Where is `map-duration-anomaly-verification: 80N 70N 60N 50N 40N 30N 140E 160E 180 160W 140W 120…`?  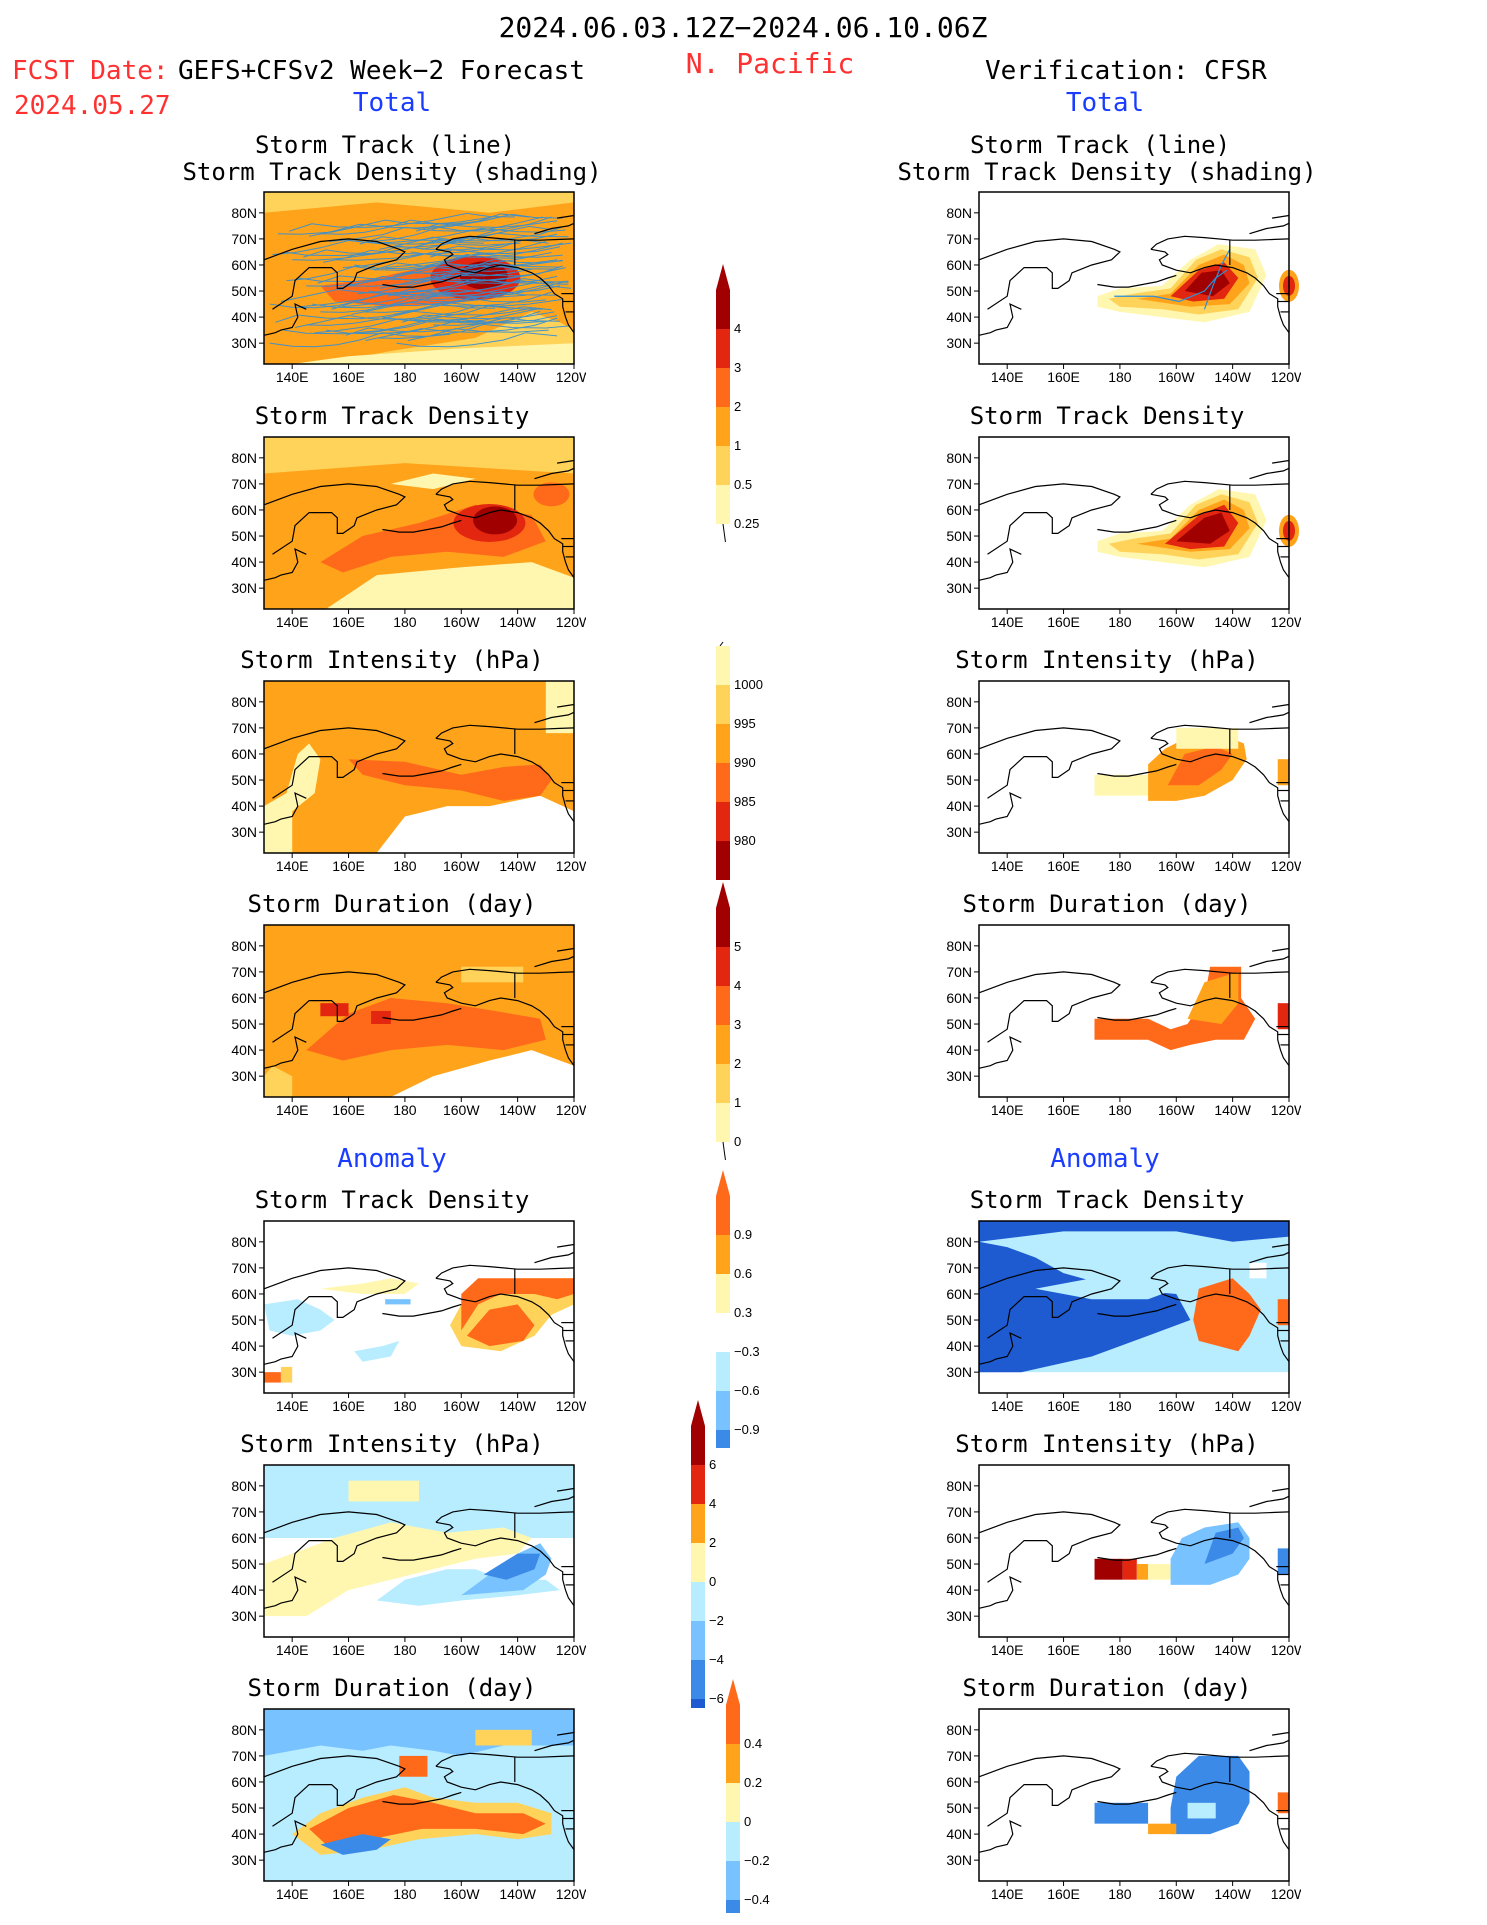
map-duration-anomaly-verification: 80N 70N 60N 50N 40N 30N 140E 160E 180 160W 140W 120… is located at coordinates (1120, 1807).